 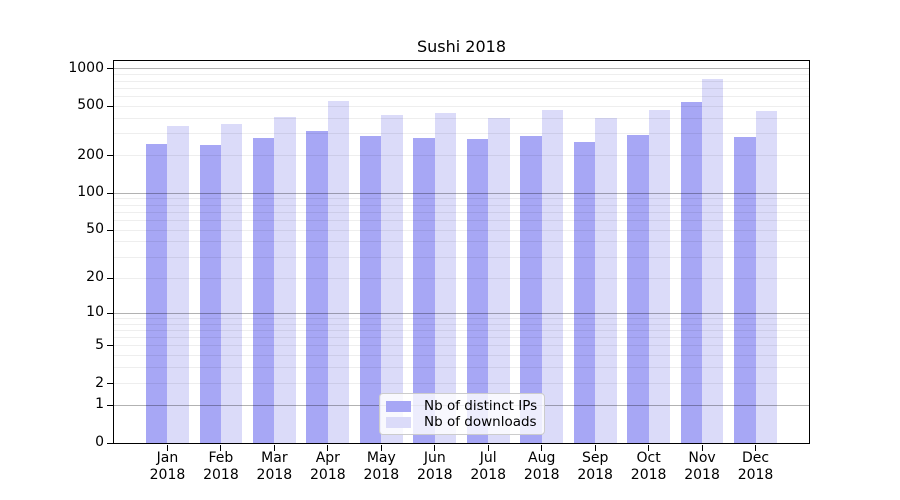 What do you see at coordinates (231, 283) in the screenshot?
I see `bar-downloads-feb` at bounding box center [231, 283].